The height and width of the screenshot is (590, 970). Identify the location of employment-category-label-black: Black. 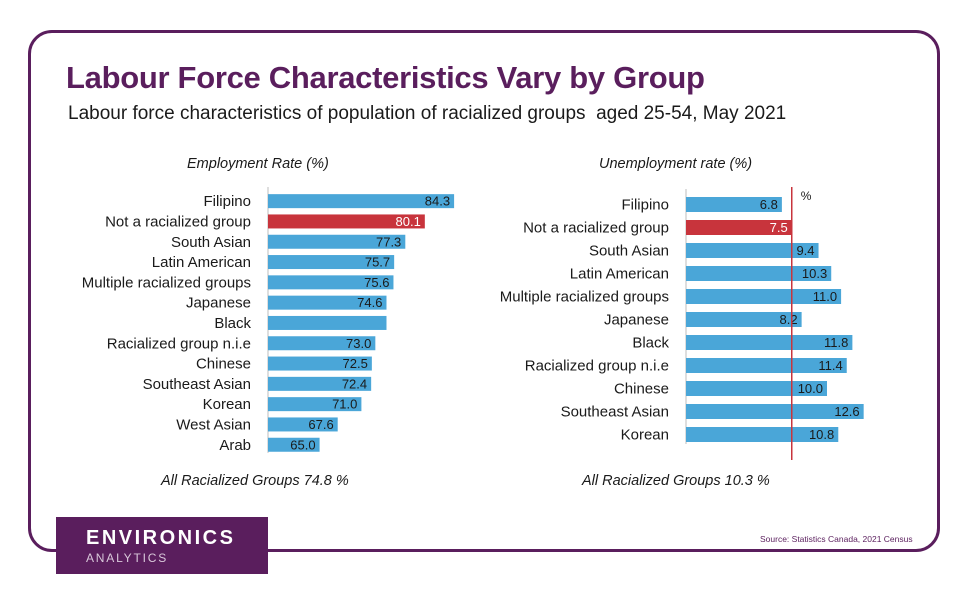
(232, 323).